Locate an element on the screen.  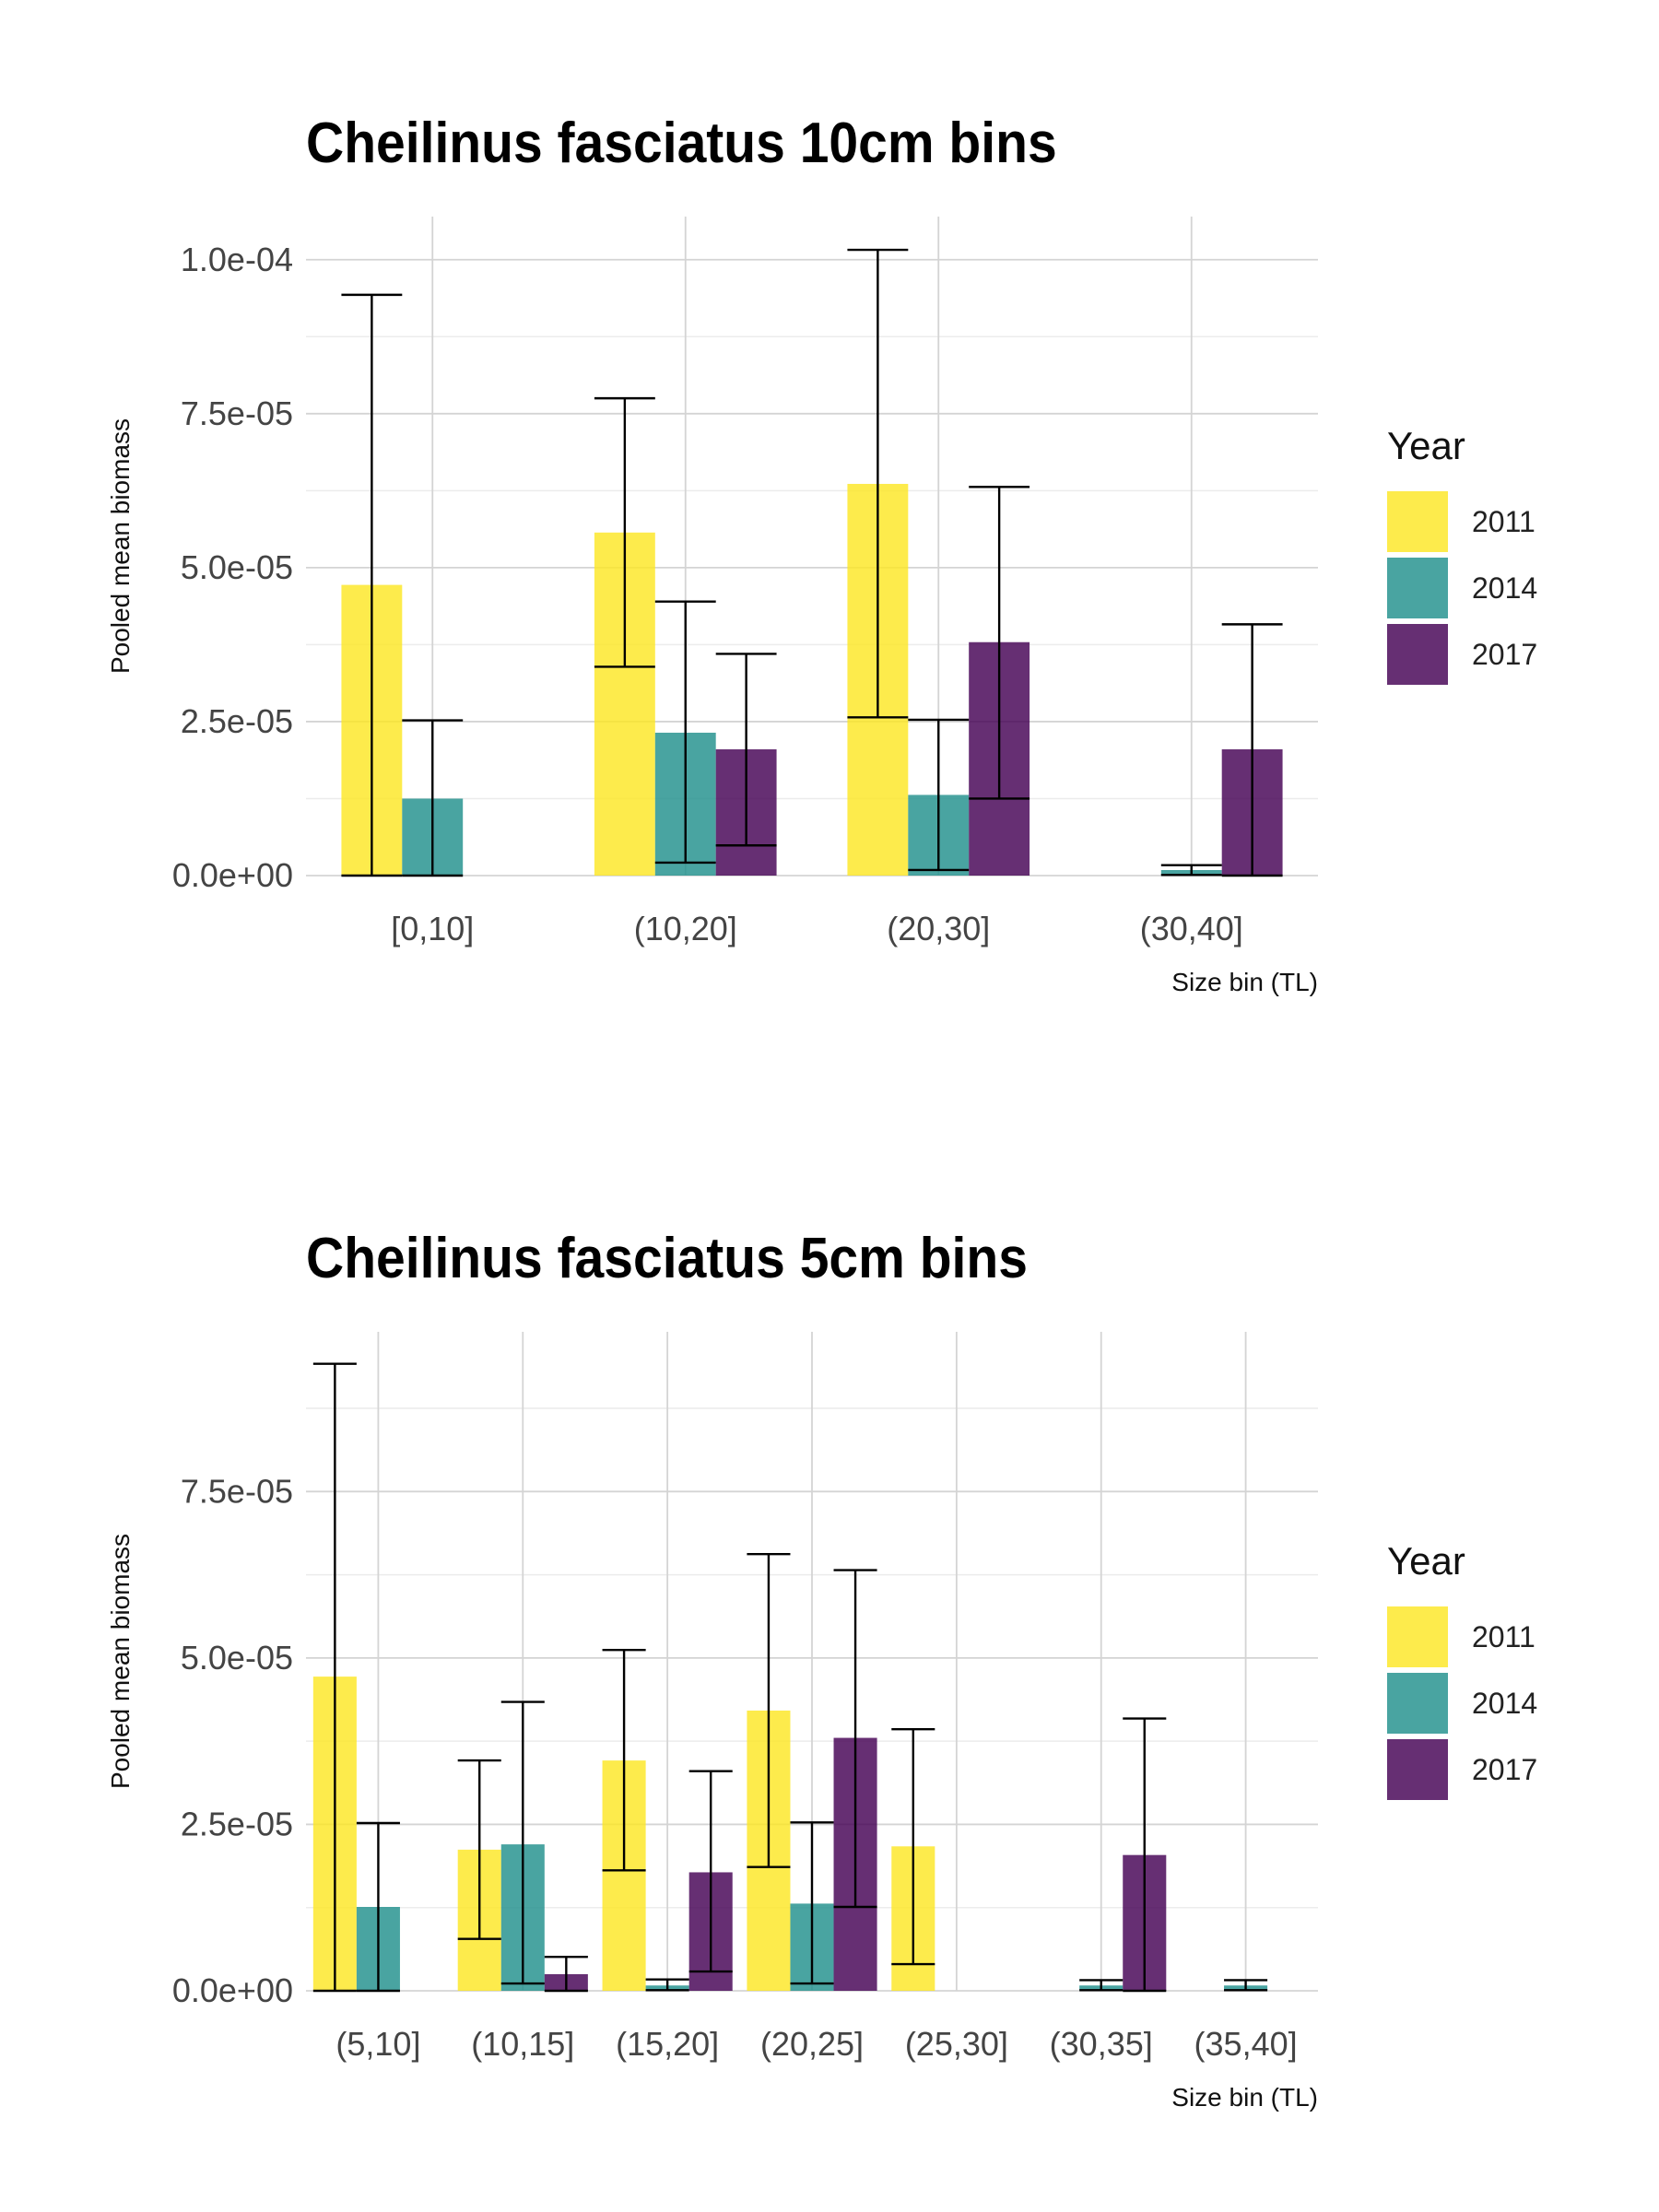
x-tick-label: (35,40] is located at coordinates (1246, 2044).